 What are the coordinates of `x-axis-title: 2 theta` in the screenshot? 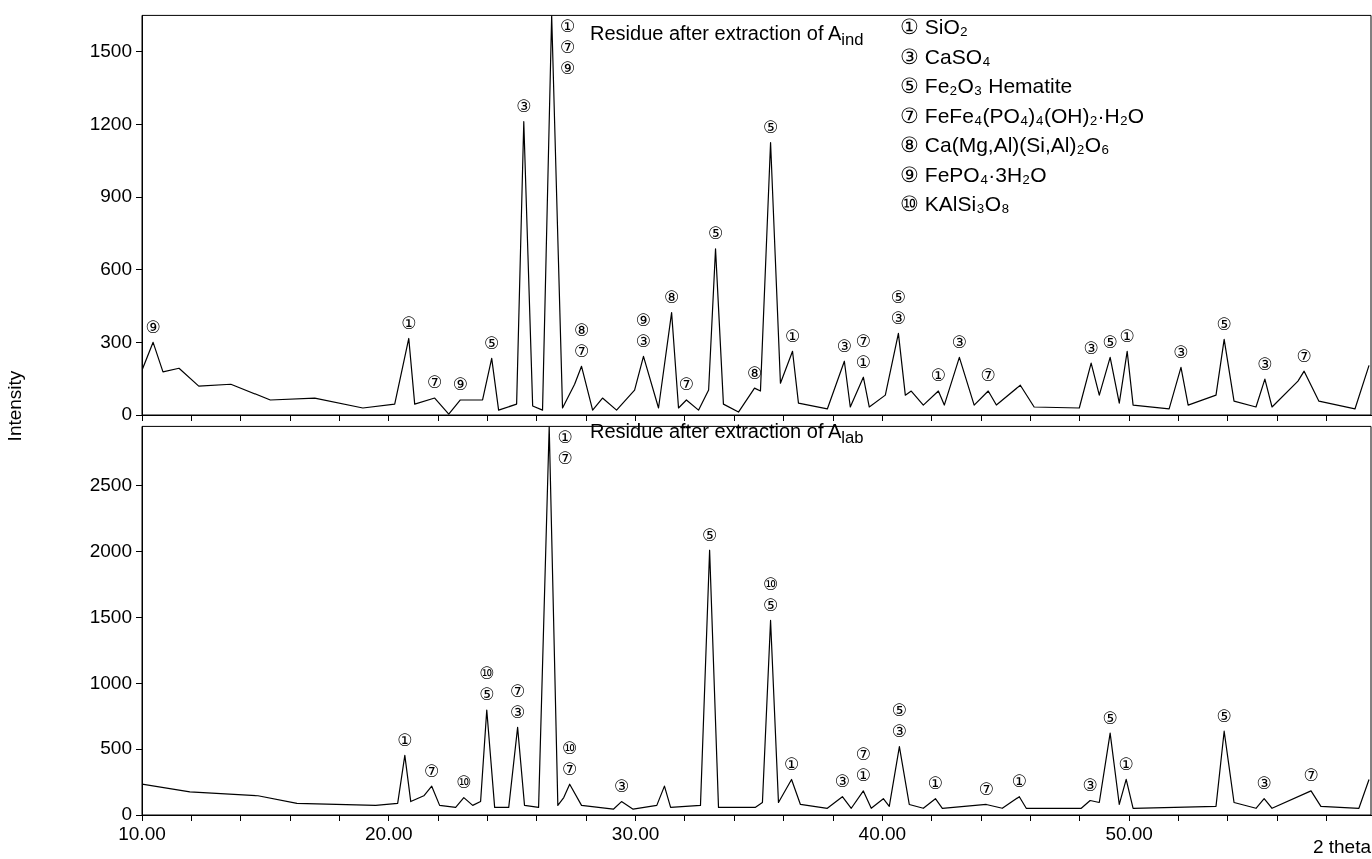 It's located at (1342, 846).